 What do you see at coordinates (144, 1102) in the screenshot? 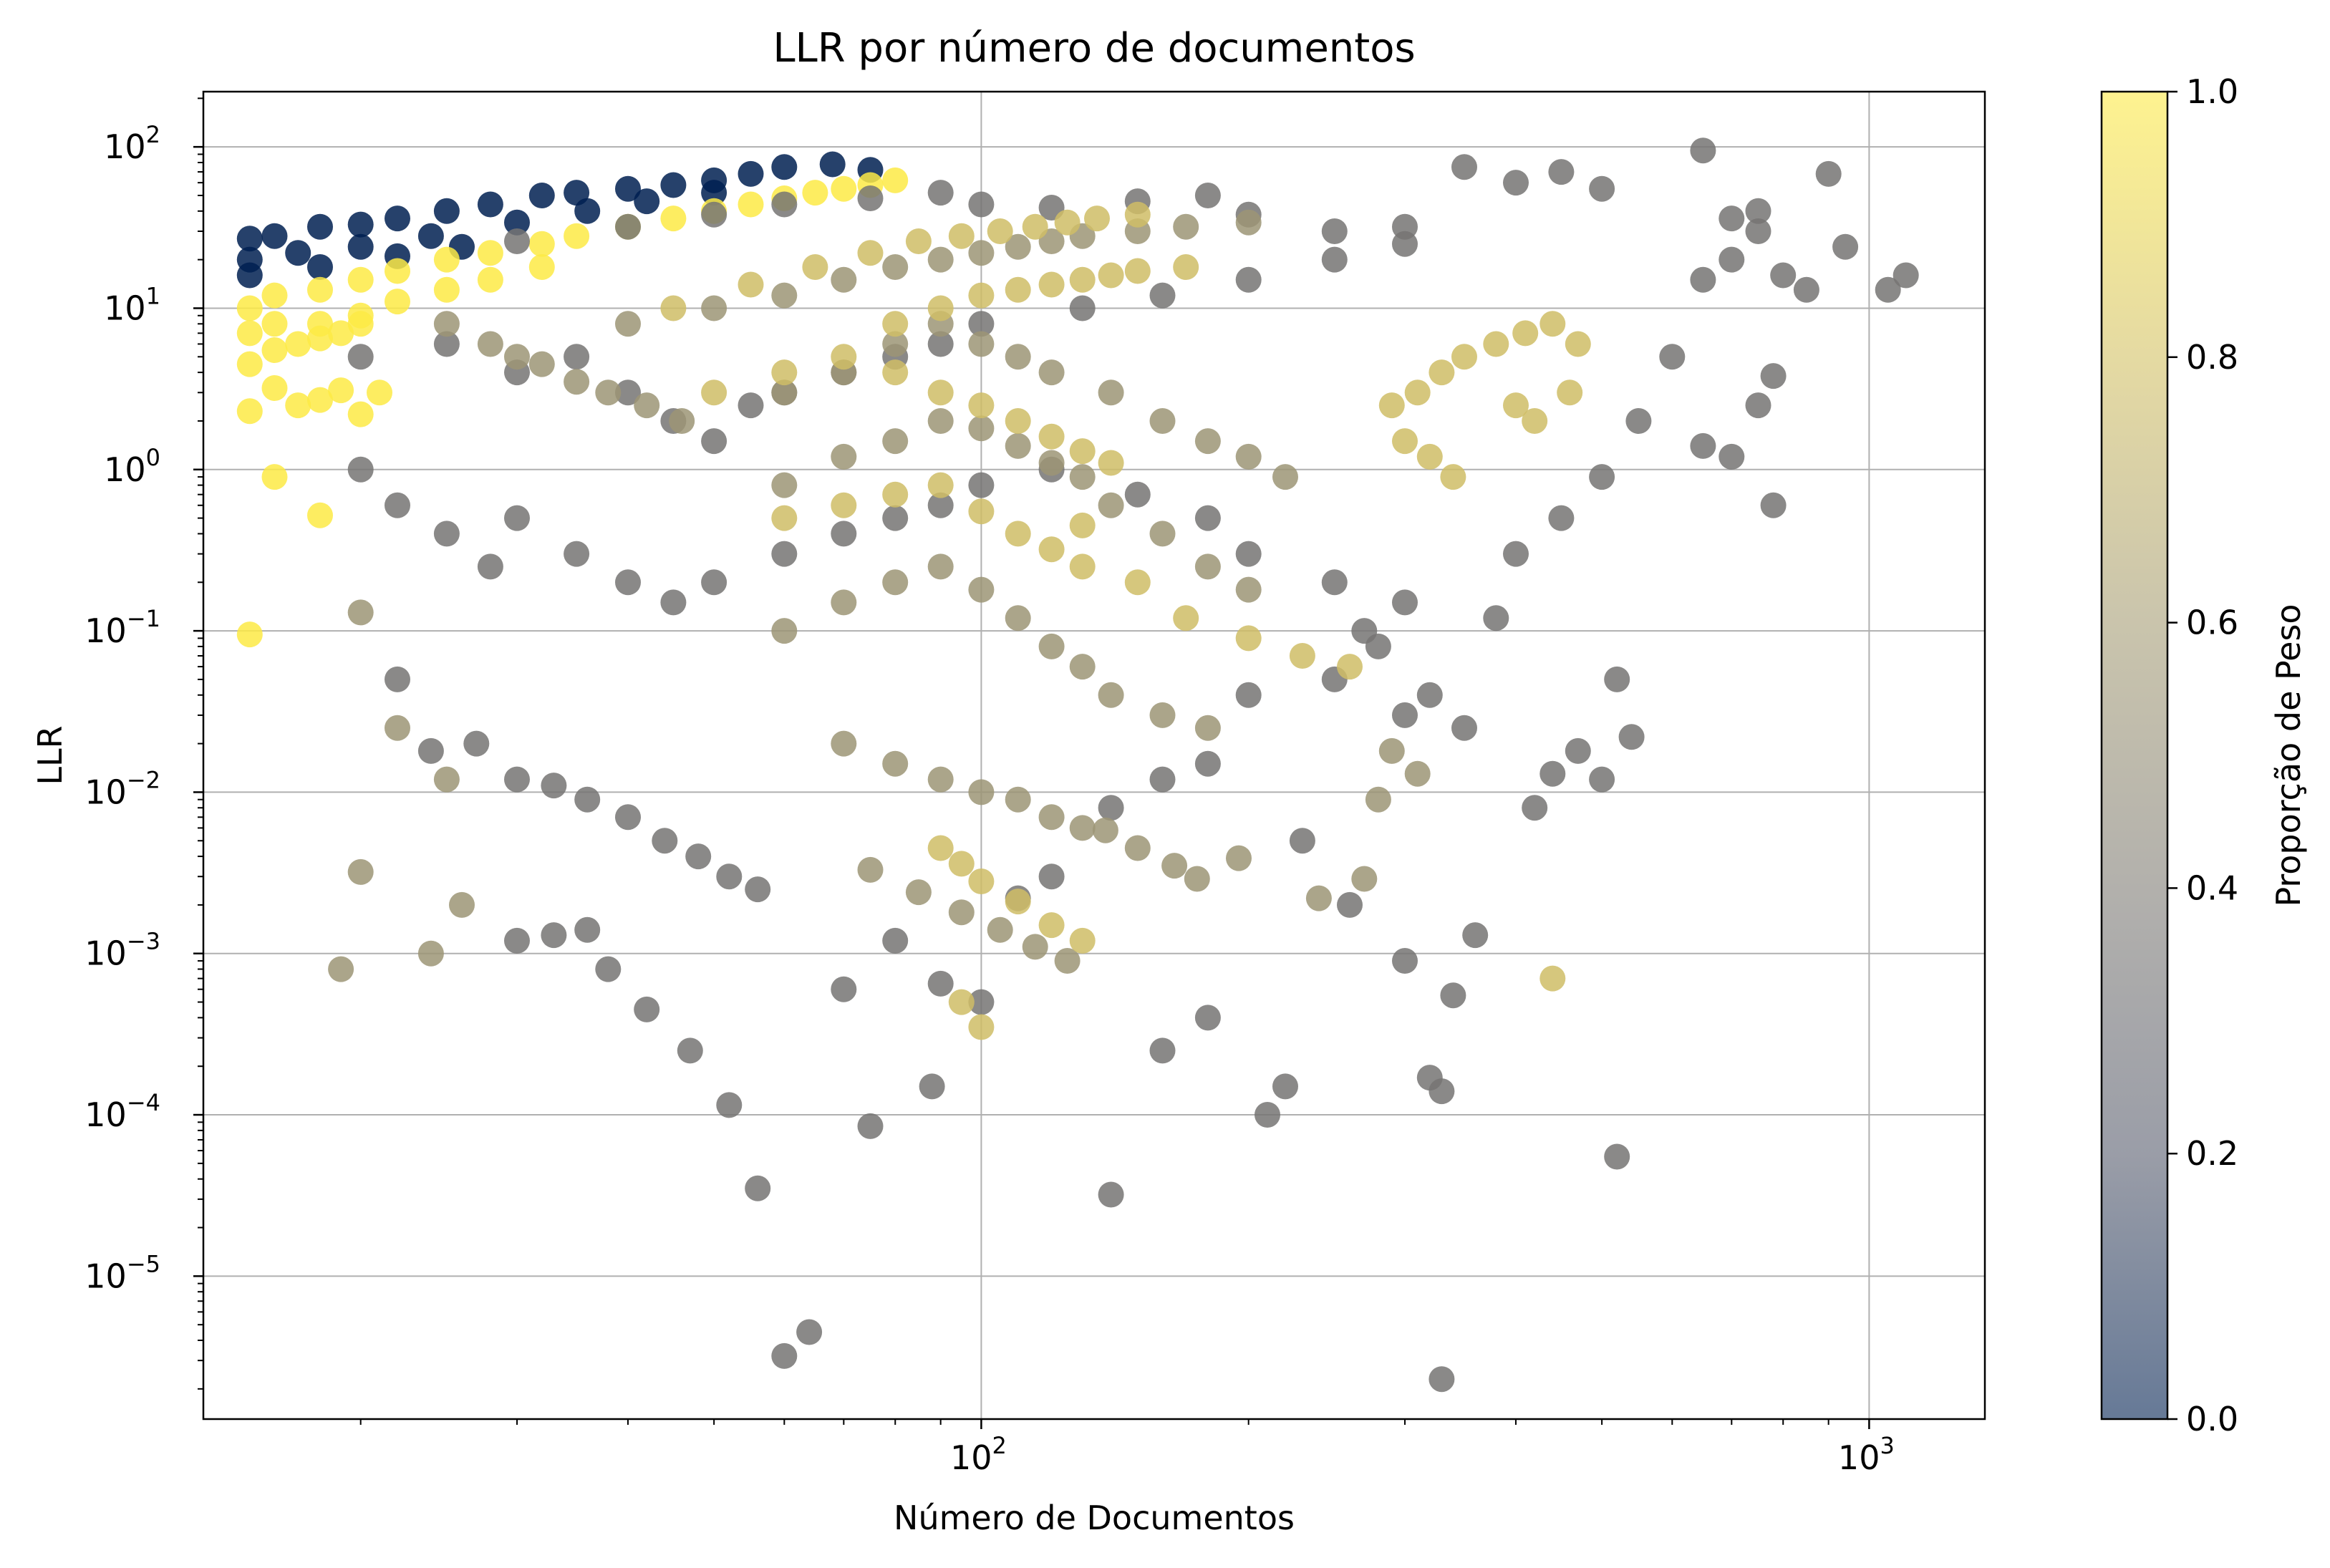
I see `y-tick-exponent: −4` at bounding box center [144, 1102].